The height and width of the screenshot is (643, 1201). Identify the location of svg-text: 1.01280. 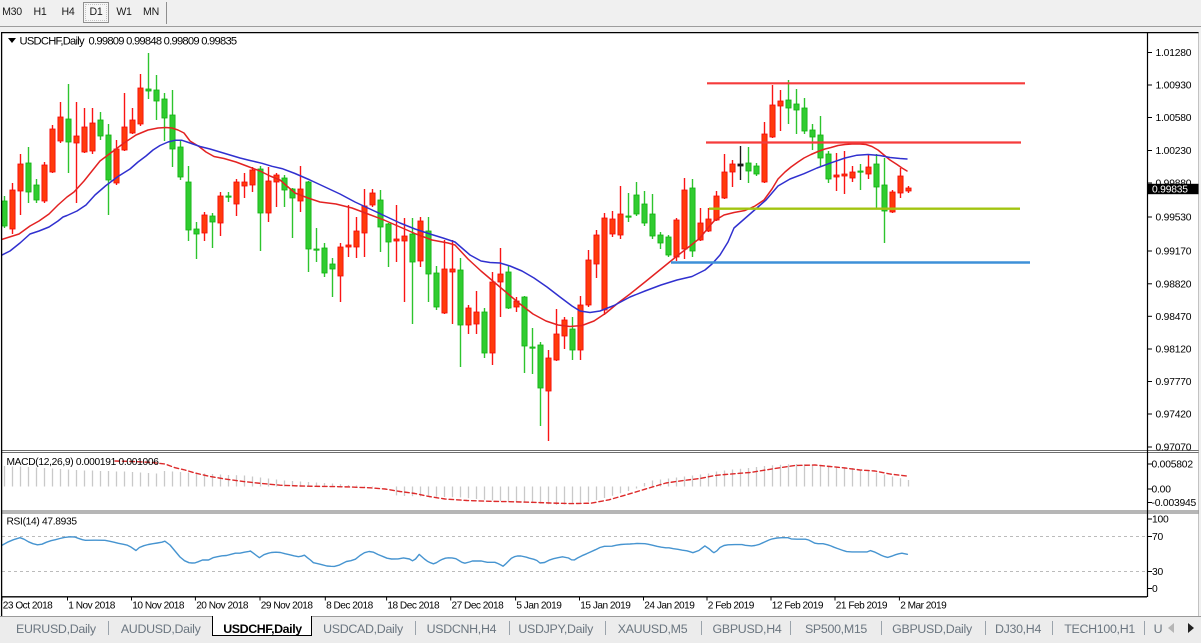
(1174, 53).